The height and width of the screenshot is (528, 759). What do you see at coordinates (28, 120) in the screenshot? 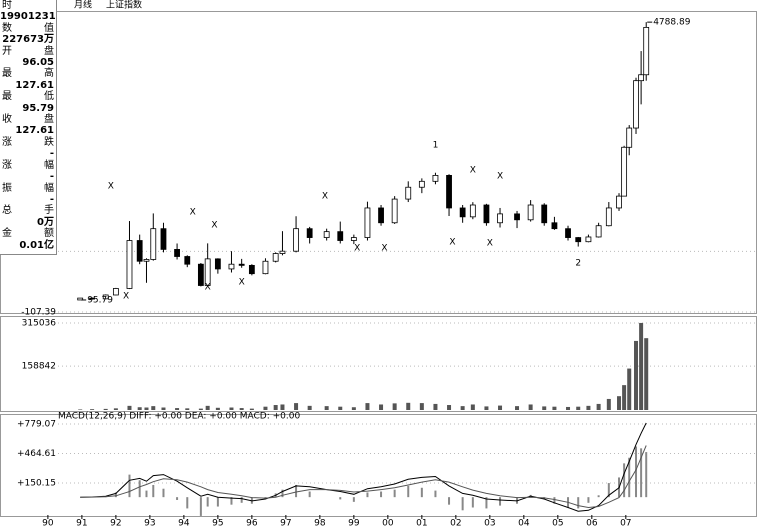
I see `info-label: 收盘` at bounding box center [28, 120].